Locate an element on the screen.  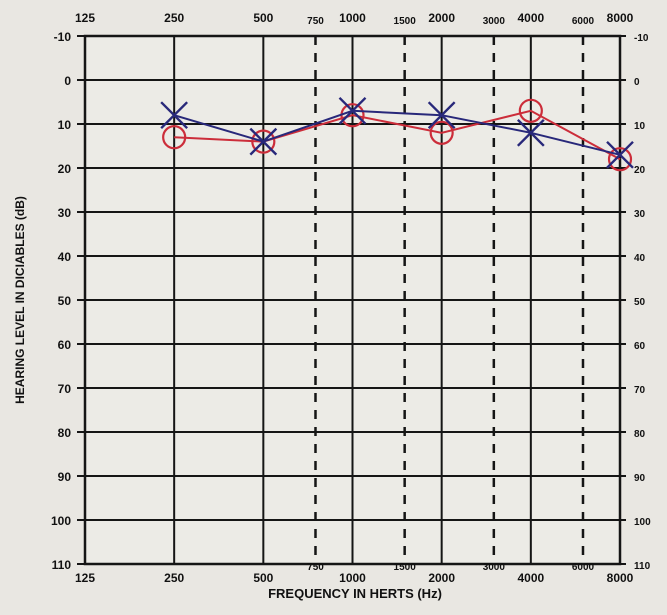
y-tick-label-left: 90 is located at coordinates (65, 477).